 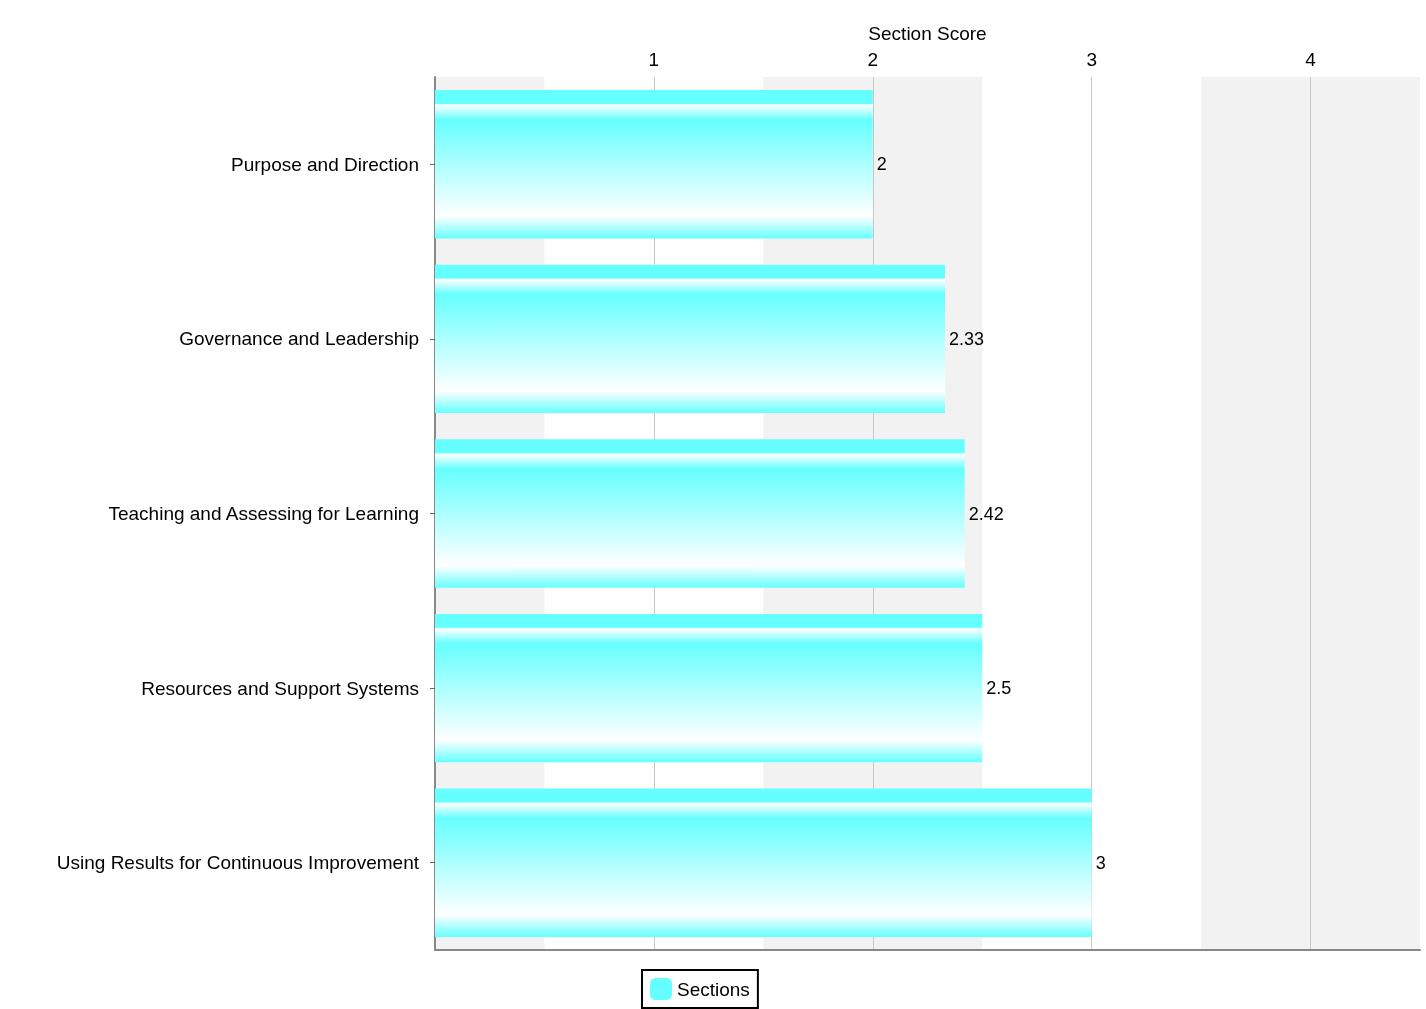 What do you see at coordinates (299, 339) in the screenshot?
I see `y-tick-label: Governance and Leadership` at bounding box center [299, 339].